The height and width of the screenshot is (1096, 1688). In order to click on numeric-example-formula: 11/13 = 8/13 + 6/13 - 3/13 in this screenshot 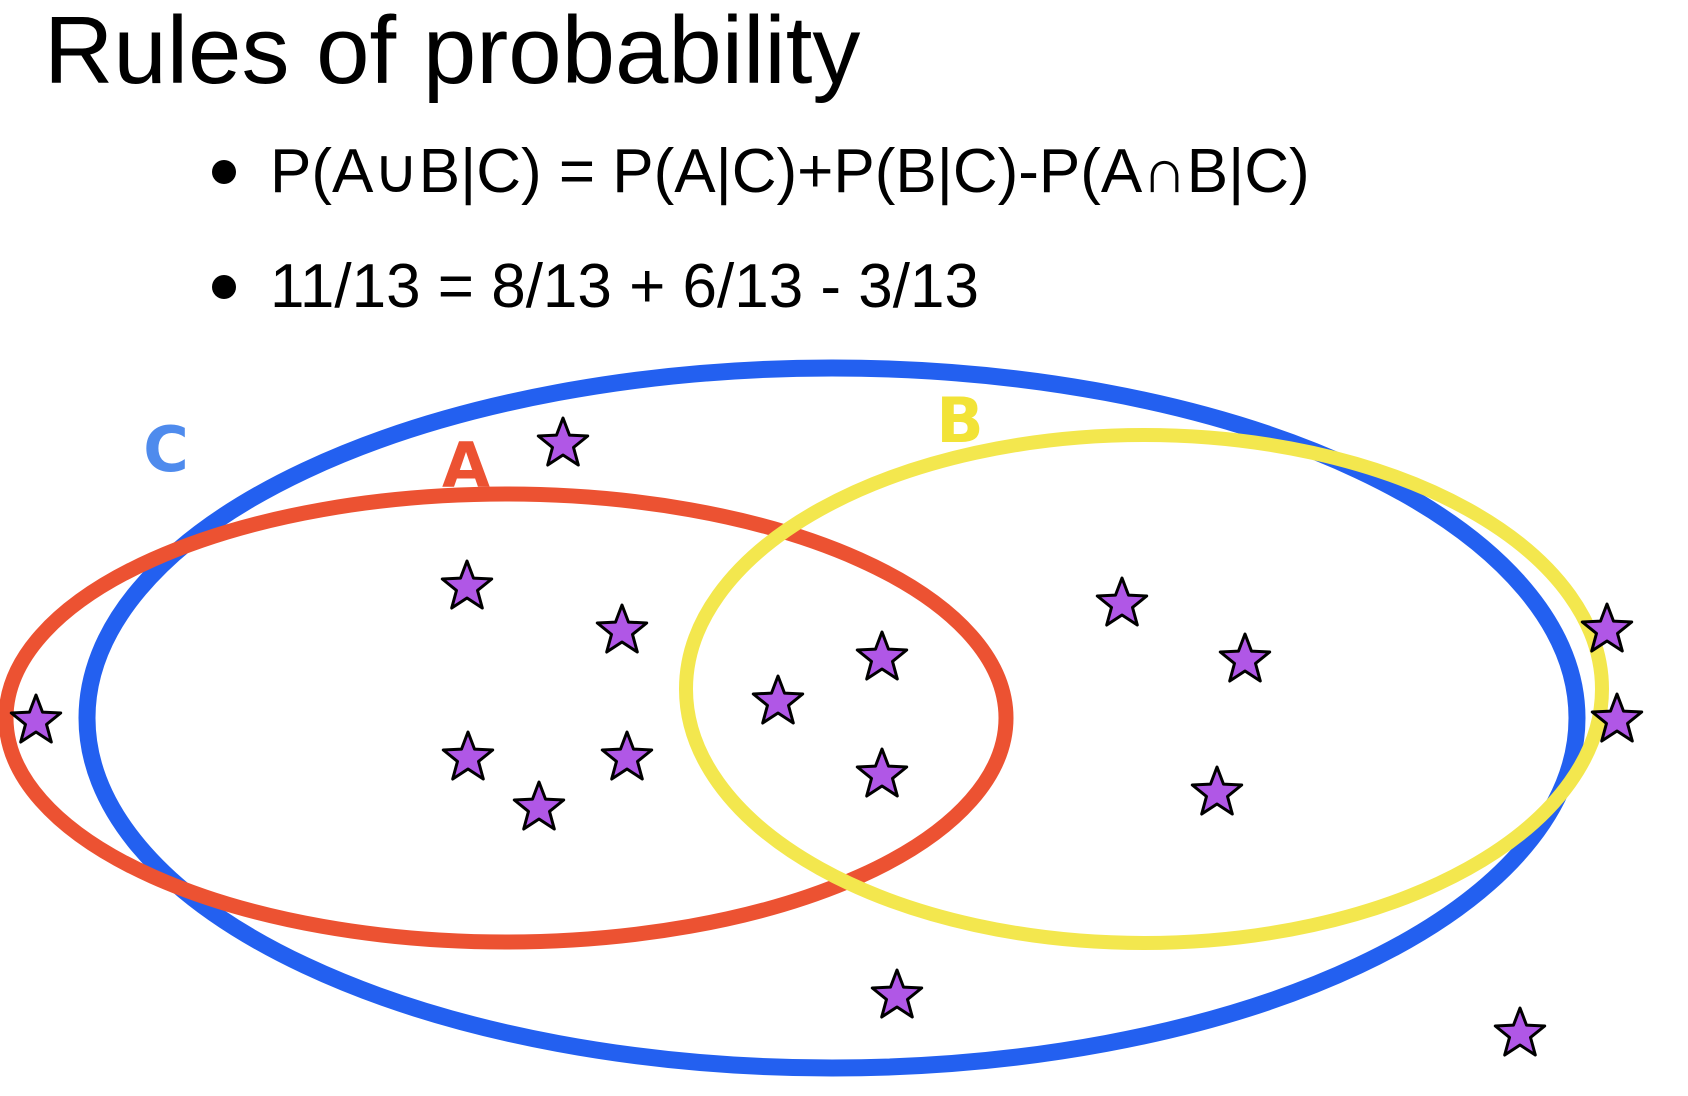, I will do `click(624, 286)`.